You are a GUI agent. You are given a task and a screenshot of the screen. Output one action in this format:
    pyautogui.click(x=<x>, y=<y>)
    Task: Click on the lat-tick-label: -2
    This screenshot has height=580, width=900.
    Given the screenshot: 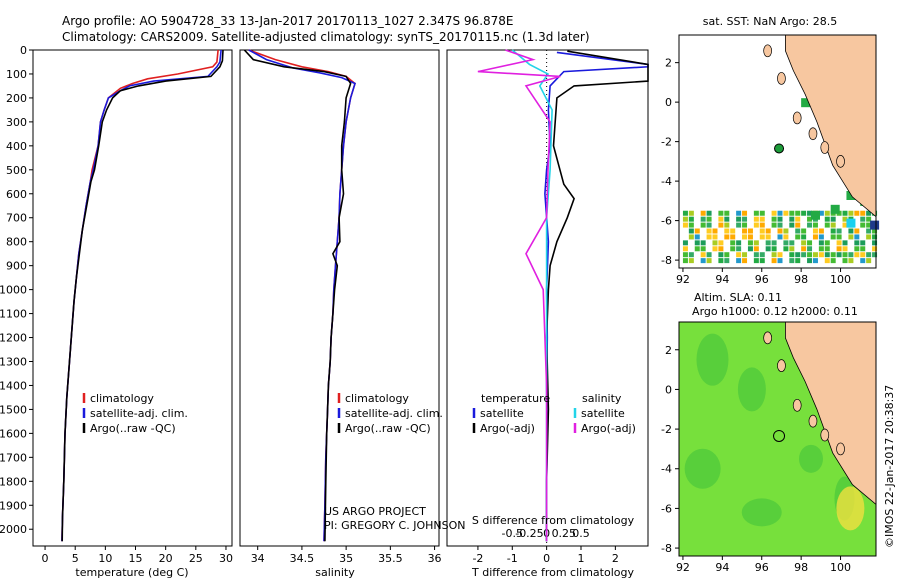 What is the action you would take?
    pyautogui.click(x=666, y=142)
    